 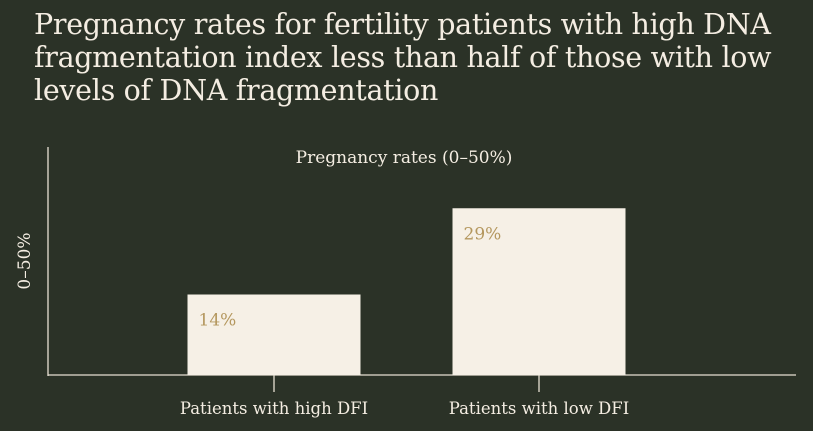 What do you see at coordinates (404, 158) in the screenshot?
I see `chart-subtitle: Pregnancy rates (0–50%)` at bounding box center [404, 158].